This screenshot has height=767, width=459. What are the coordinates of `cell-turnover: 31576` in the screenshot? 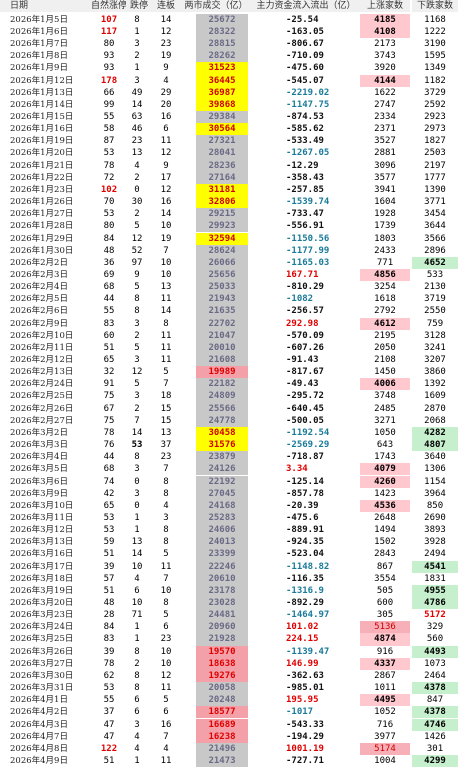 It's located at (222, 445).